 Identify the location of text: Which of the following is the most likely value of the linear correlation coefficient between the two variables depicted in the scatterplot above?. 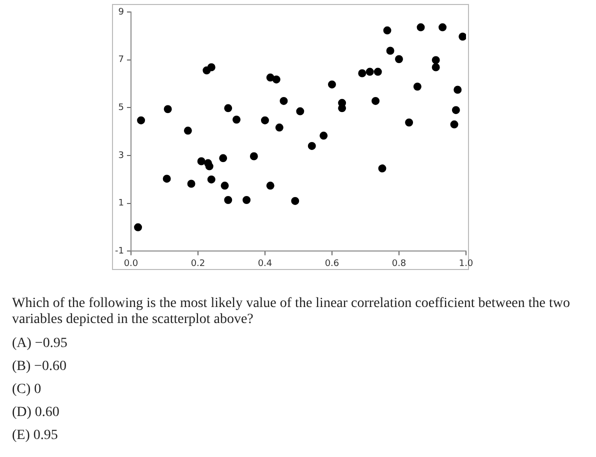
(292, 312).